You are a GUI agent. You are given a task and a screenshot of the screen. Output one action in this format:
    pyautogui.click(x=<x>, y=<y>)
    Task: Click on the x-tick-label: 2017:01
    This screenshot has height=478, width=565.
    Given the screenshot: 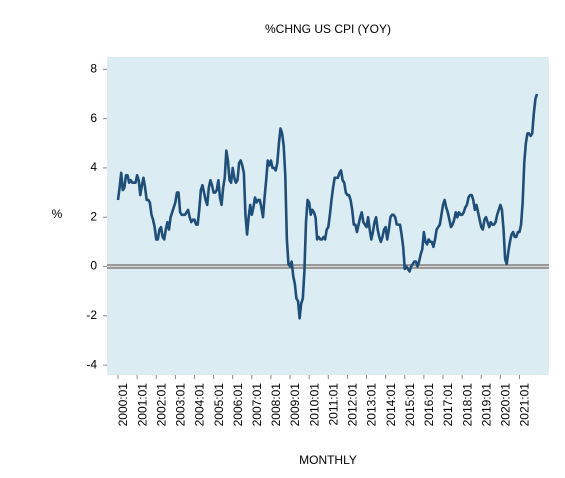 What is the action you would take?
    pyautogui.click(x=448, y=405)
    